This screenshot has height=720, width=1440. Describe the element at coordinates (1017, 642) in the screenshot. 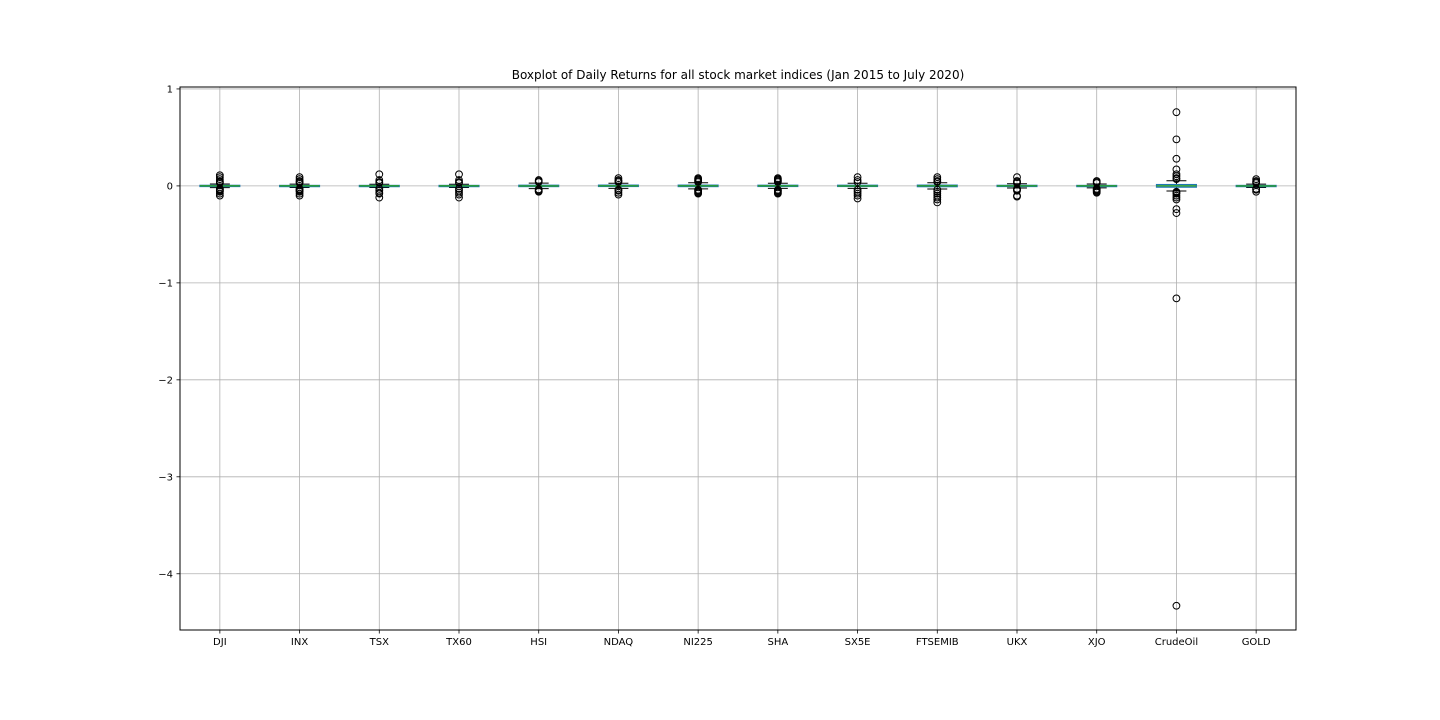

I see `x-tick-label: UKX` at that location.